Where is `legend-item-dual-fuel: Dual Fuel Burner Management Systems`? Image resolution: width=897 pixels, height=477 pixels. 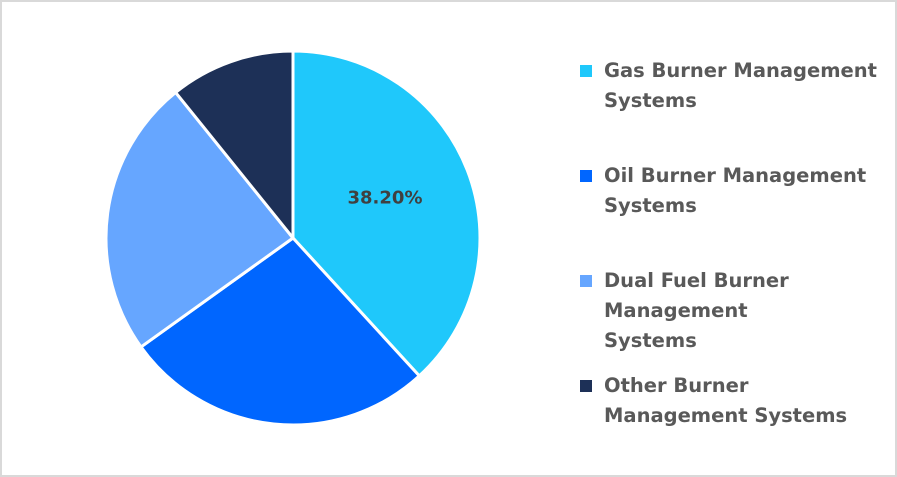
legend-item-dual-fuel: Dual Fuel Burner Management Systems is located at coordinates (735, 318).